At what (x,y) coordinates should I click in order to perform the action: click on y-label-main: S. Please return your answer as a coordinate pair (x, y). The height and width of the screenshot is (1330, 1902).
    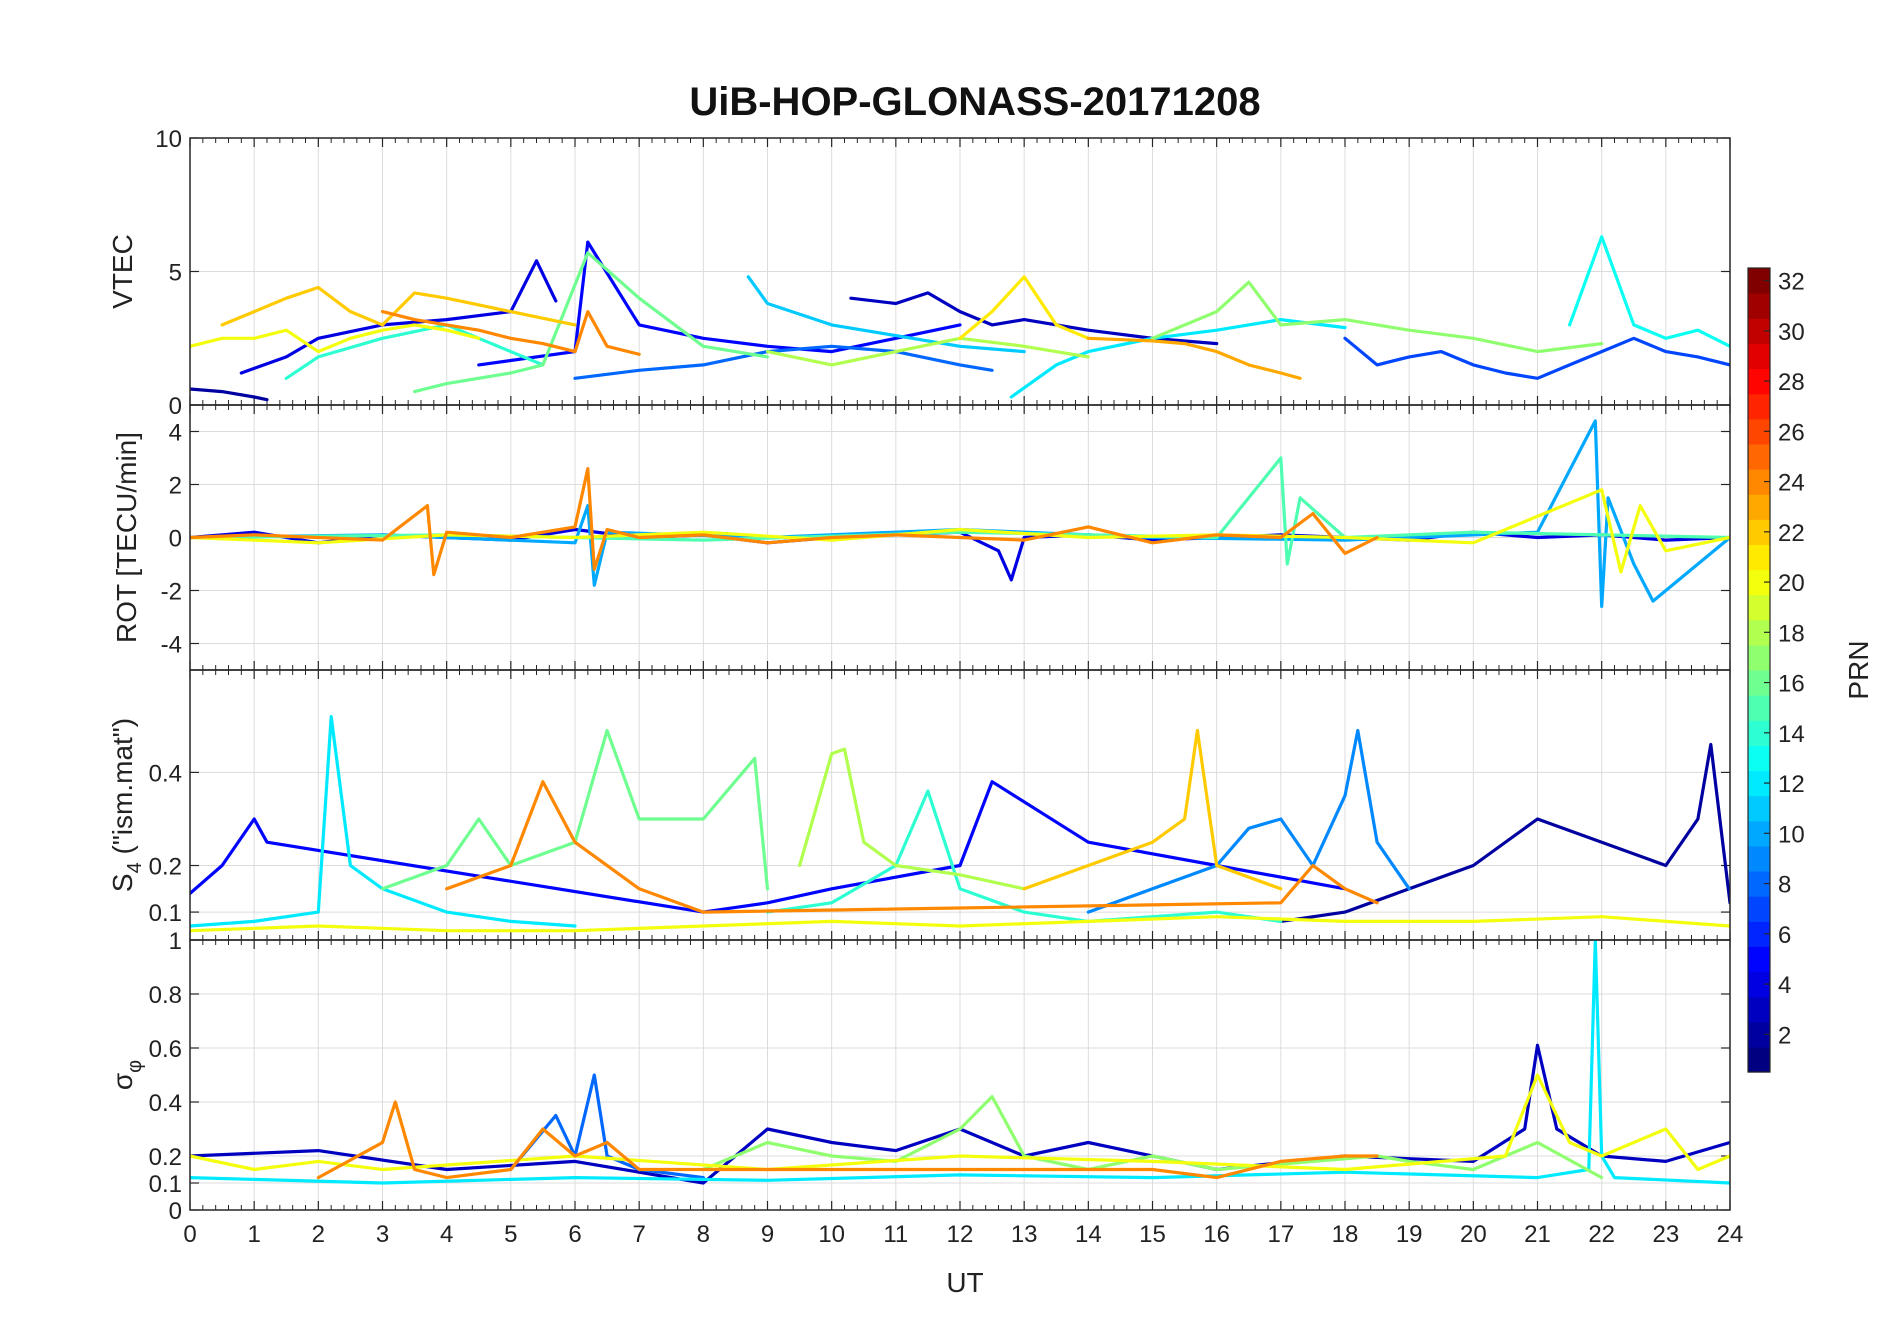
    Looking at the image, I should click on (122, 882).